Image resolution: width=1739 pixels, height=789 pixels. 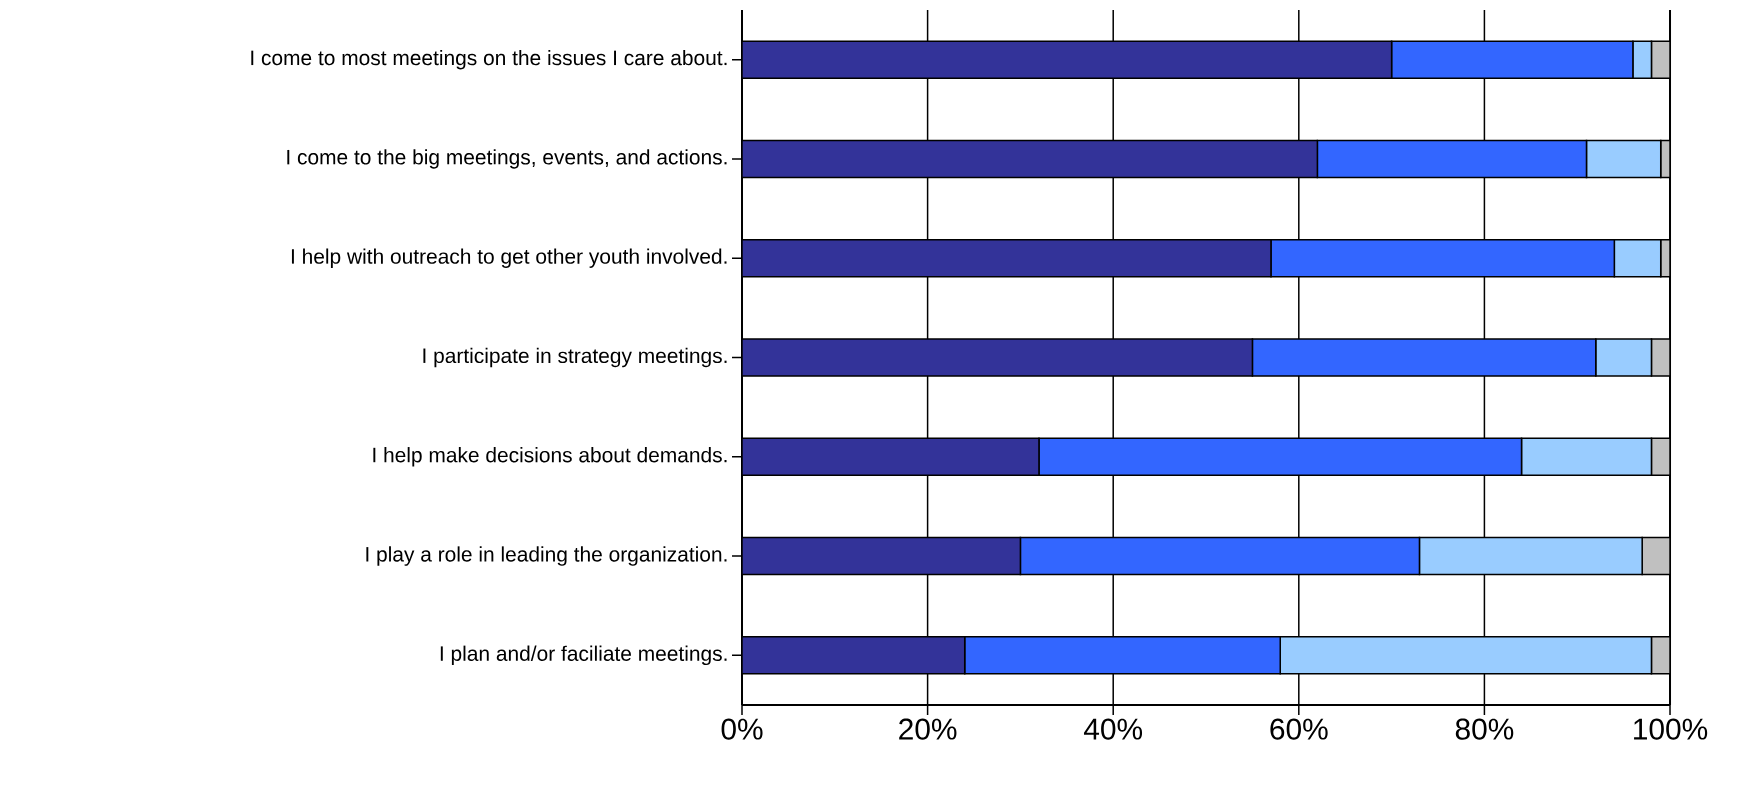 I want to click on y-tick-label: I plan and/or faciliate meetings., so click(x=583, y=655).